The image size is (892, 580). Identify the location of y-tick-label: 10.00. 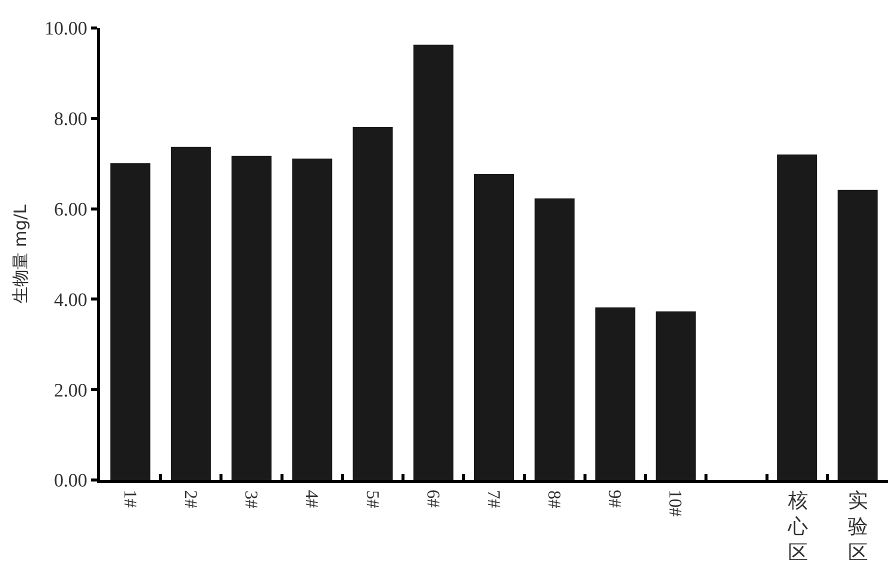
(66, 29).